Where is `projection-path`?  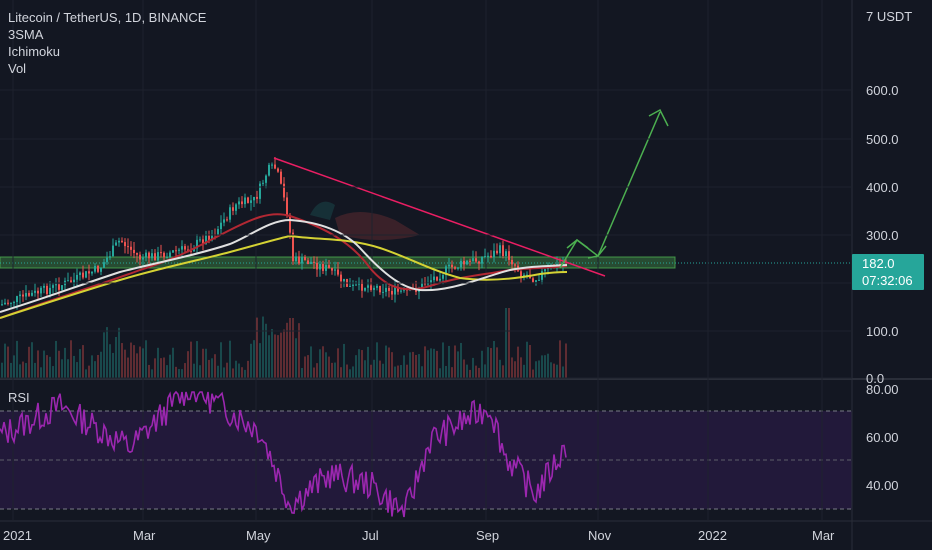 projection-path is located at coordinates (610, 190).